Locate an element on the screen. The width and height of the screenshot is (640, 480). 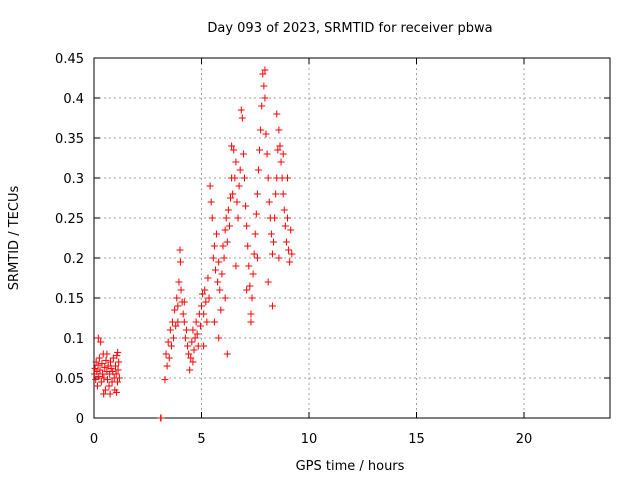
y-tick-label: 0.3 is located at coordinates (73, 179).